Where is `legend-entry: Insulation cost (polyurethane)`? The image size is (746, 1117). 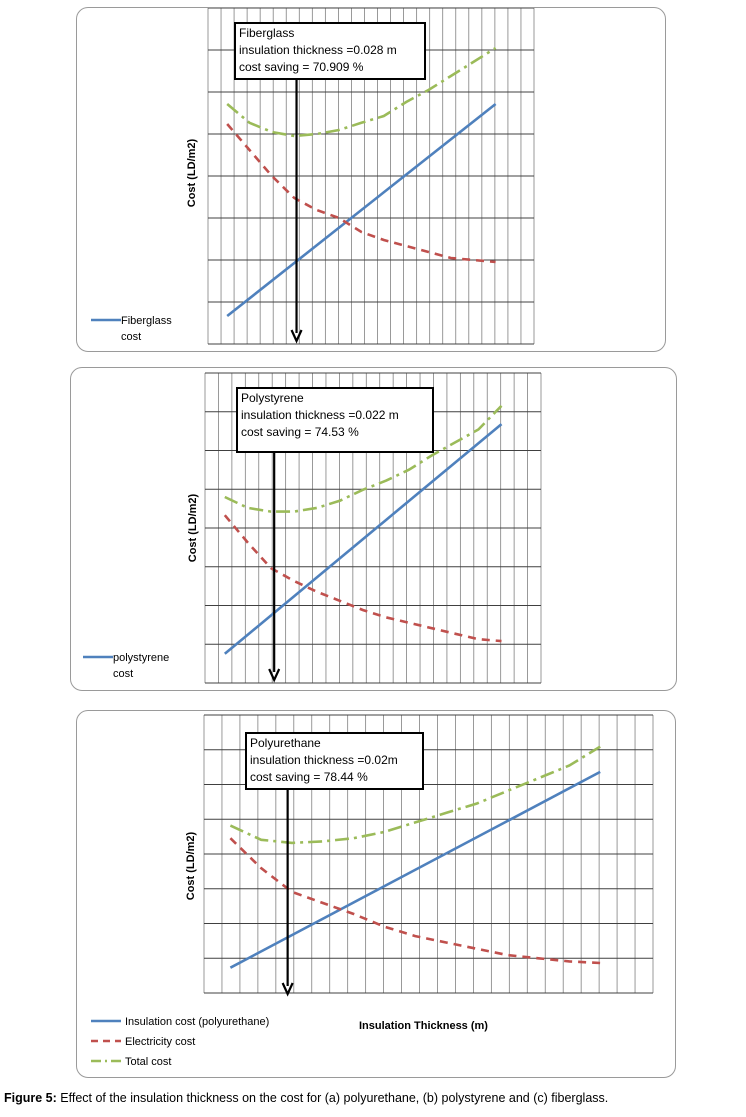
legend-entry: Insulation cost (polyurethane) is located at coordinates (197, 1022).